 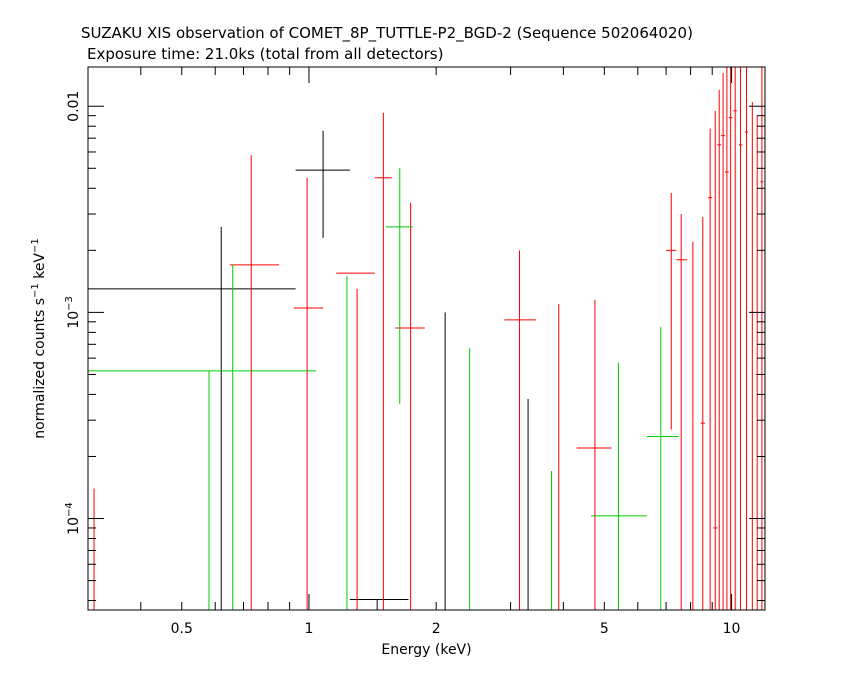 I want to click on y-axis-label: normalized counts s−1 keV−1, so click(x=39, y=338).